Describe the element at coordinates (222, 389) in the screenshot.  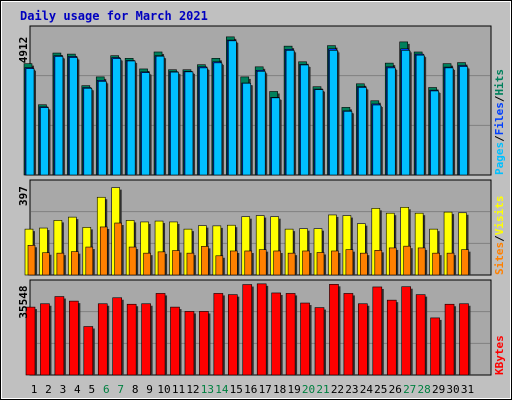
I see `x-tick-label: 14` at that location.